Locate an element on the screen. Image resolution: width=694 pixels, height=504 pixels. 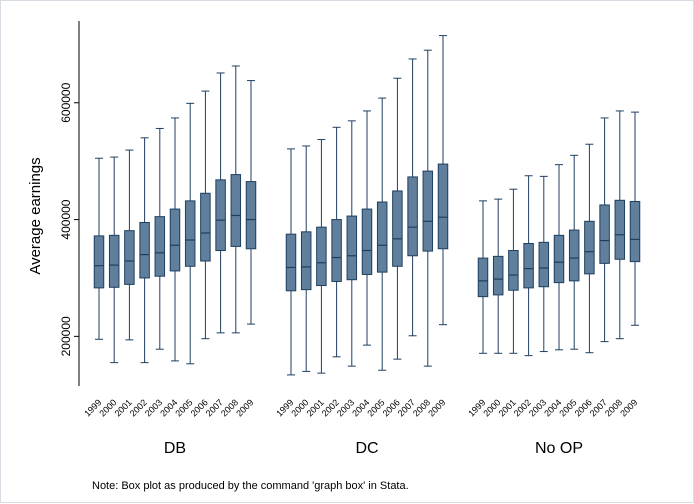
box-dc-2009 is located at coordinates (443, 180).